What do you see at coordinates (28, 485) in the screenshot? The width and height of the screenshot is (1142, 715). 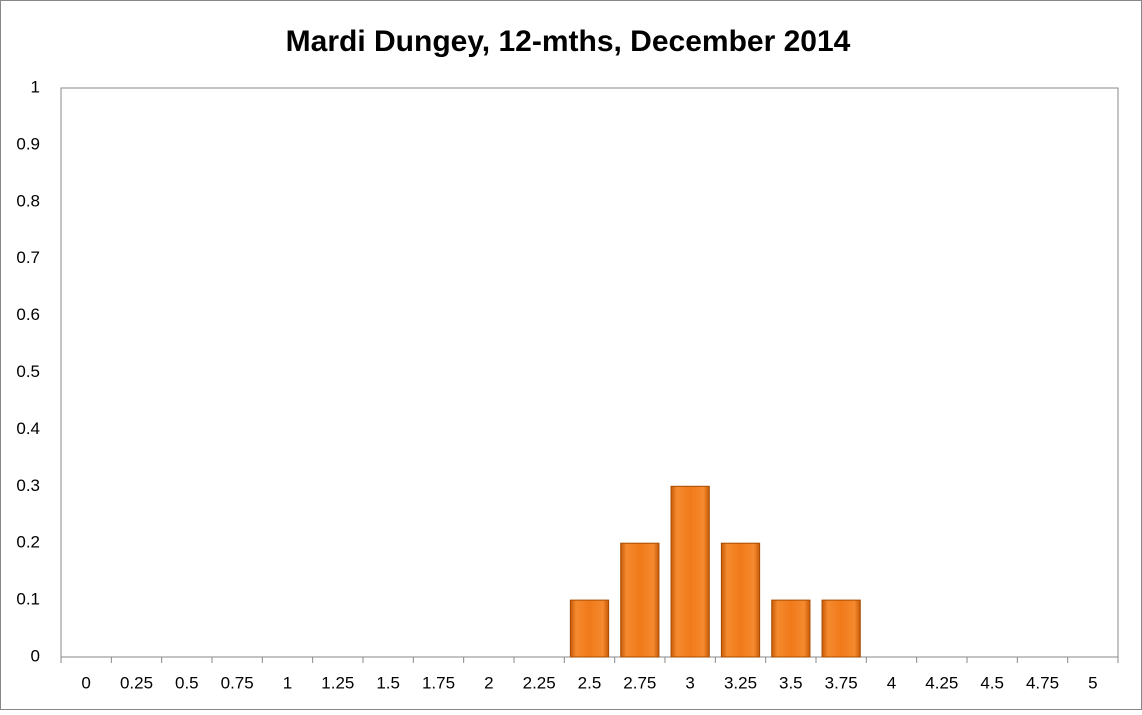 I see `y-tick-label: 0.3` at bounding box center [28, 485].